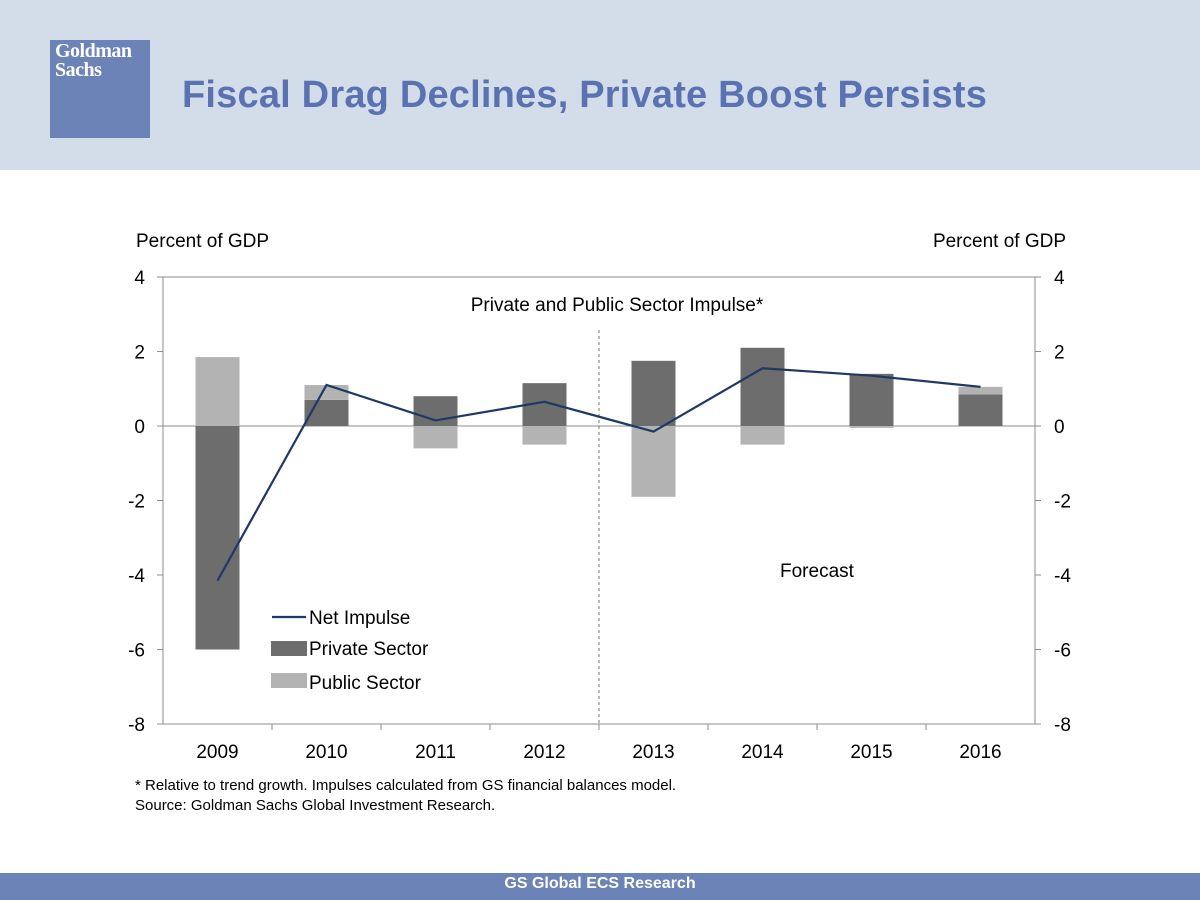  I want to click on y-axis-title-left: Percent of GDP, so click(202, 241).